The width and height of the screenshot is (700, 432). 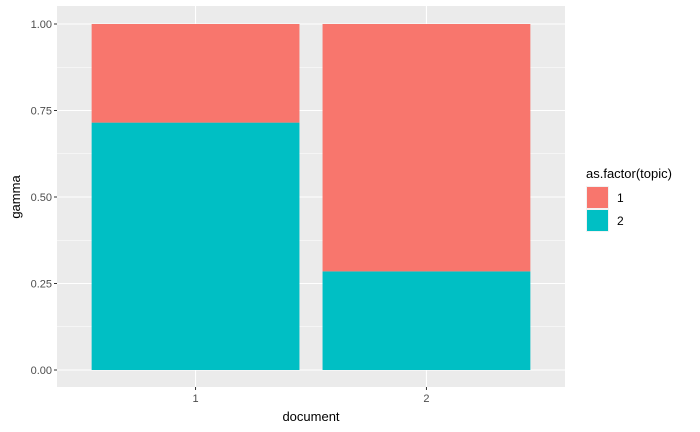 What do you see at coordinates (41, 112) in the screenshot?
I see `y-tick-label: 0.75` at bounding box center [41, 112].